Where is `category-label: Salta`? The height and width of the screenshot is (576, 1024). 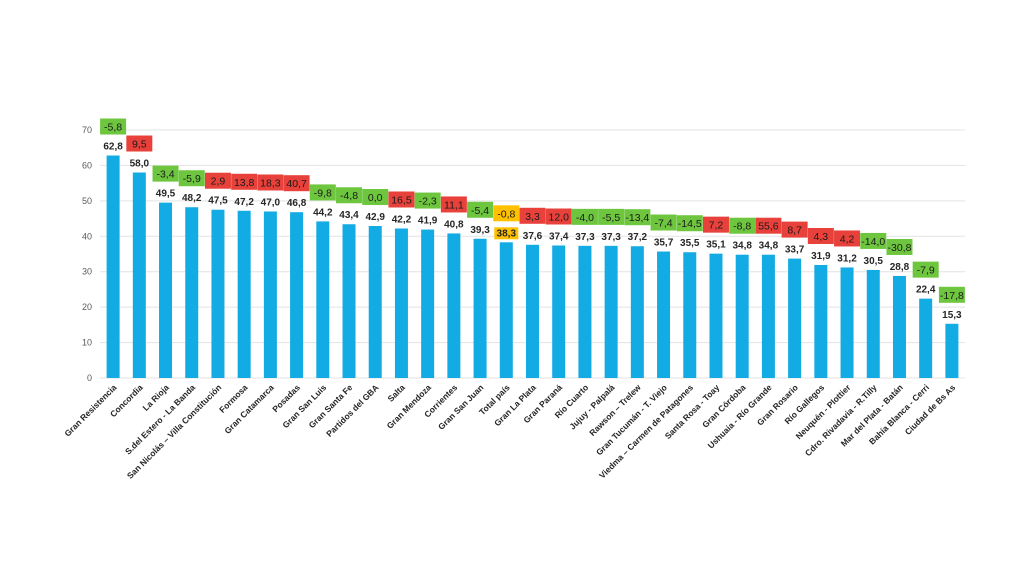 category-label: Salta is located at coordinates (396, 393).